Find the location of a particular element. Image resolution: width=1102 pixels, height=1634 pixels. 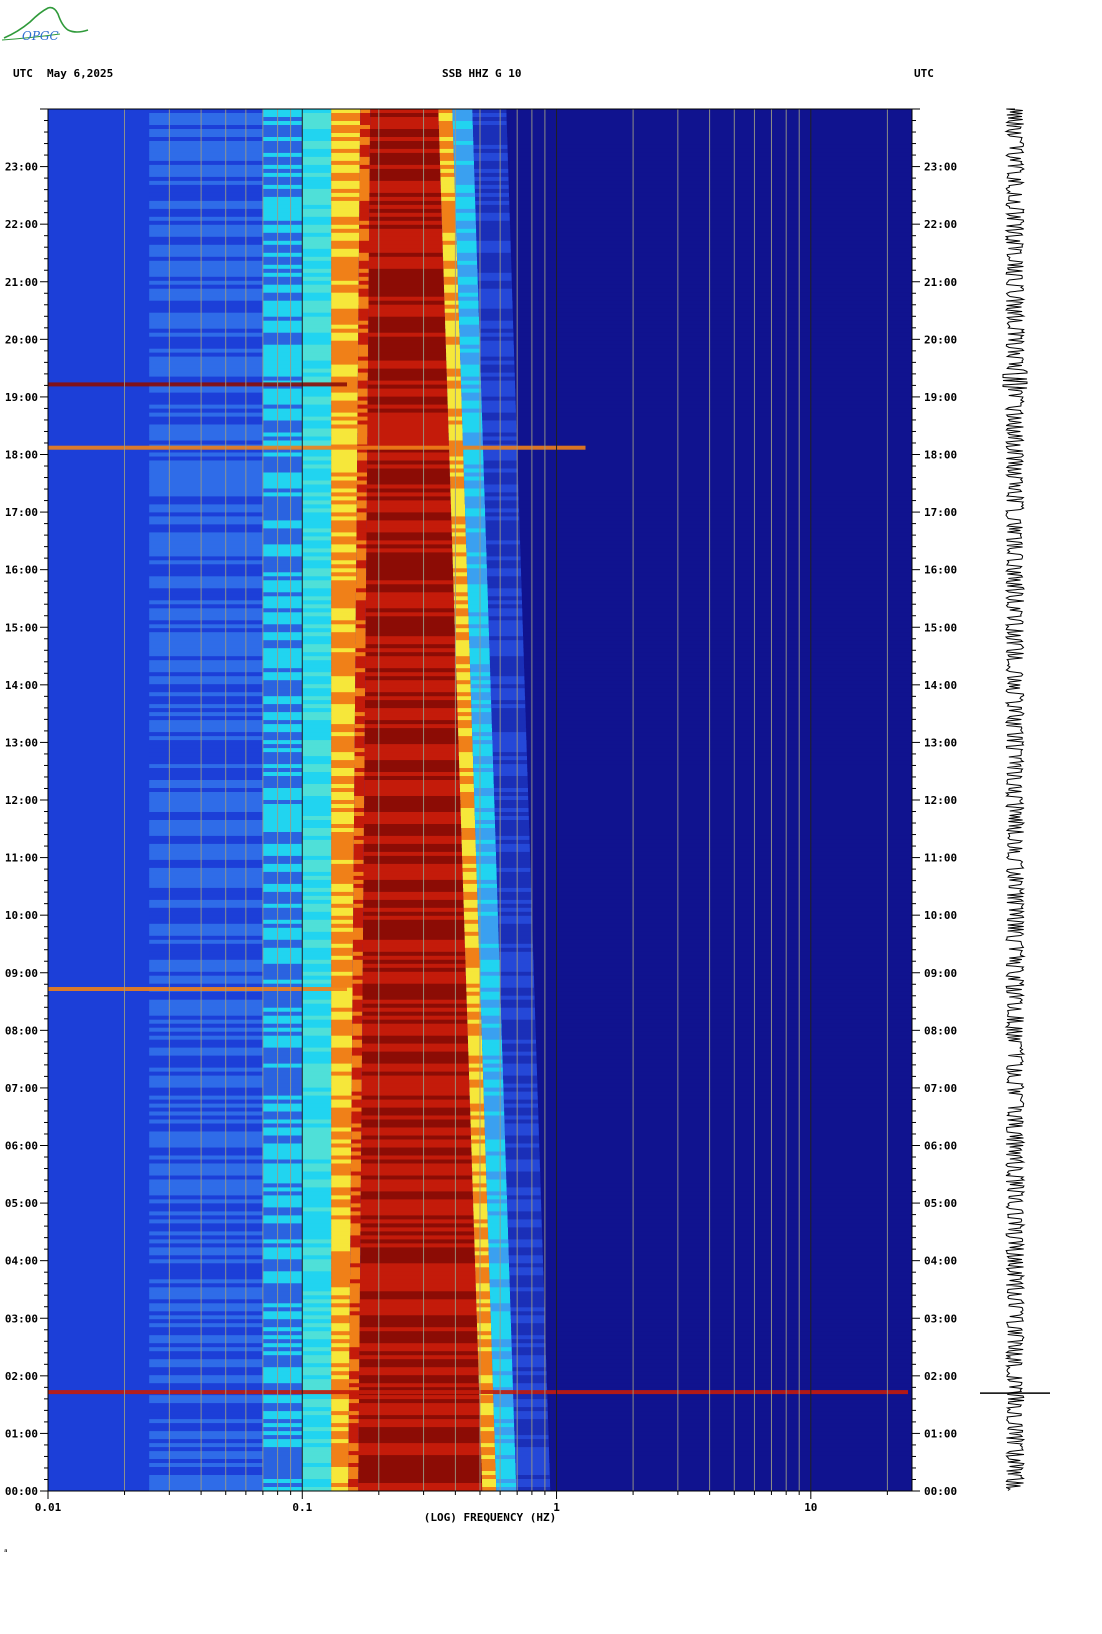

logo-text: OPGC is located at coordinates (40, 36).